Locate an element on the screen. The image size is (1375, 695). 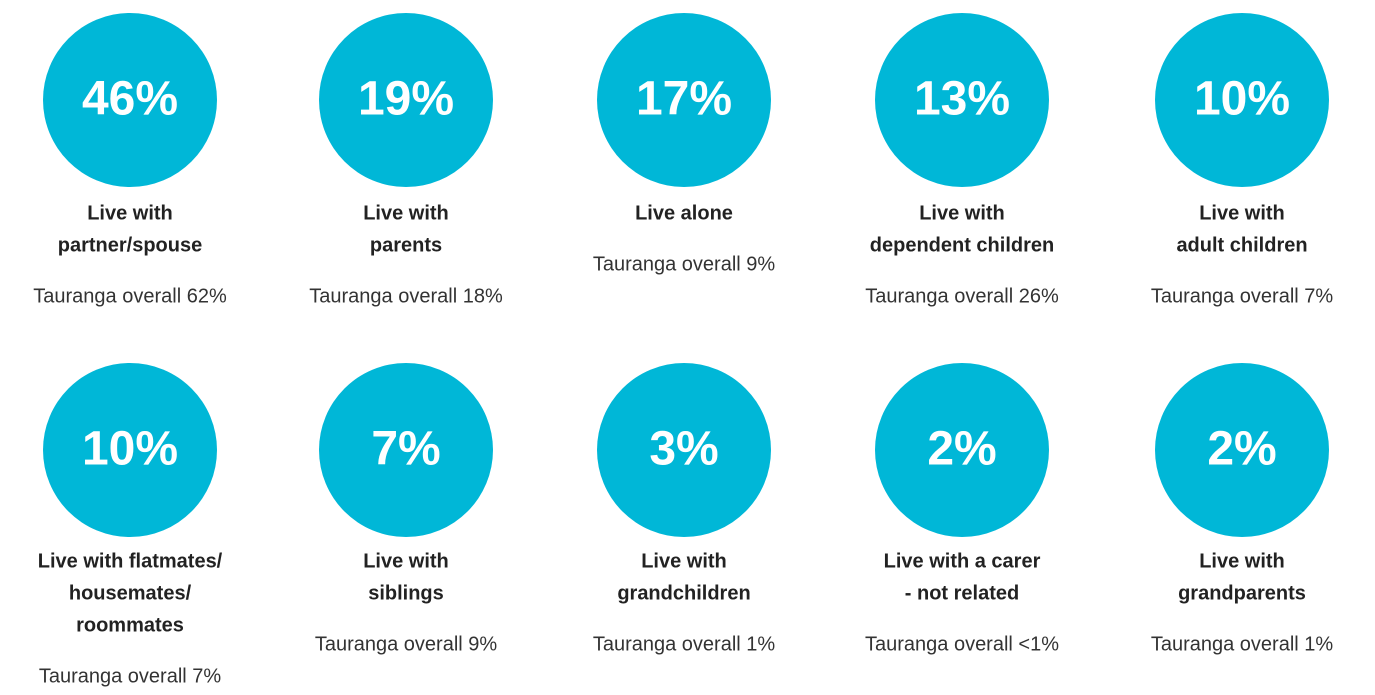
stat-label: housemates/ is located at coordinates (130, 593).